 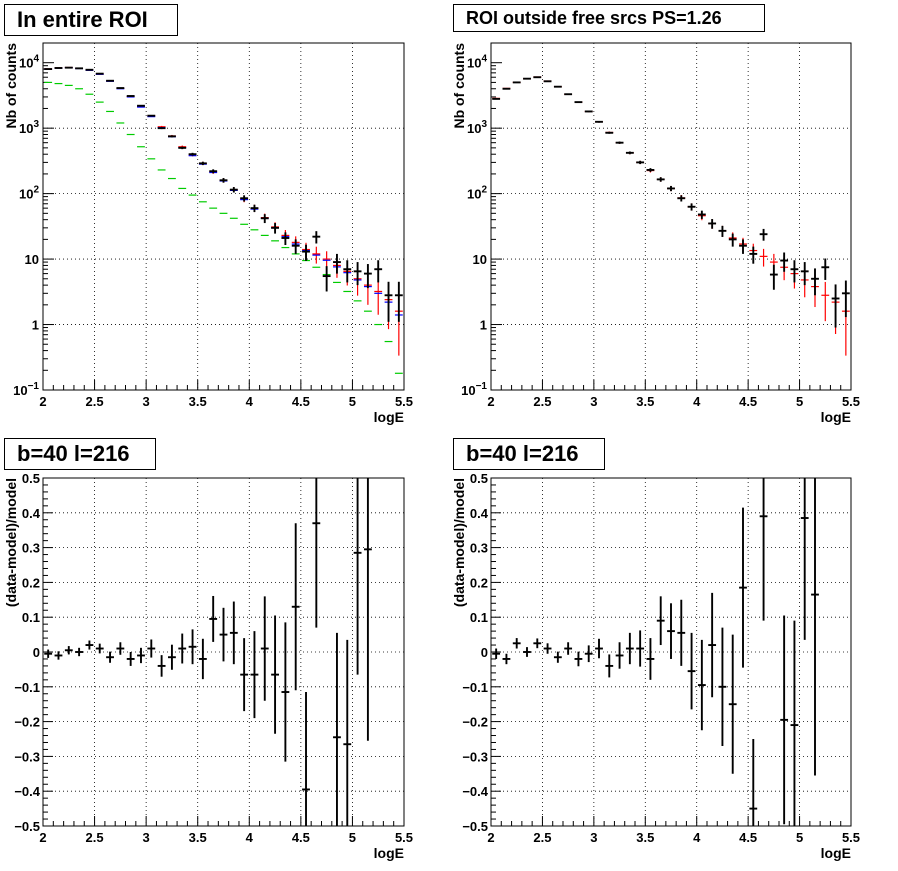 What do you see at coordinates (31, 617) in the screenshot?
I see `y-tick-label: 0.1` at bounding box center [31, 617].